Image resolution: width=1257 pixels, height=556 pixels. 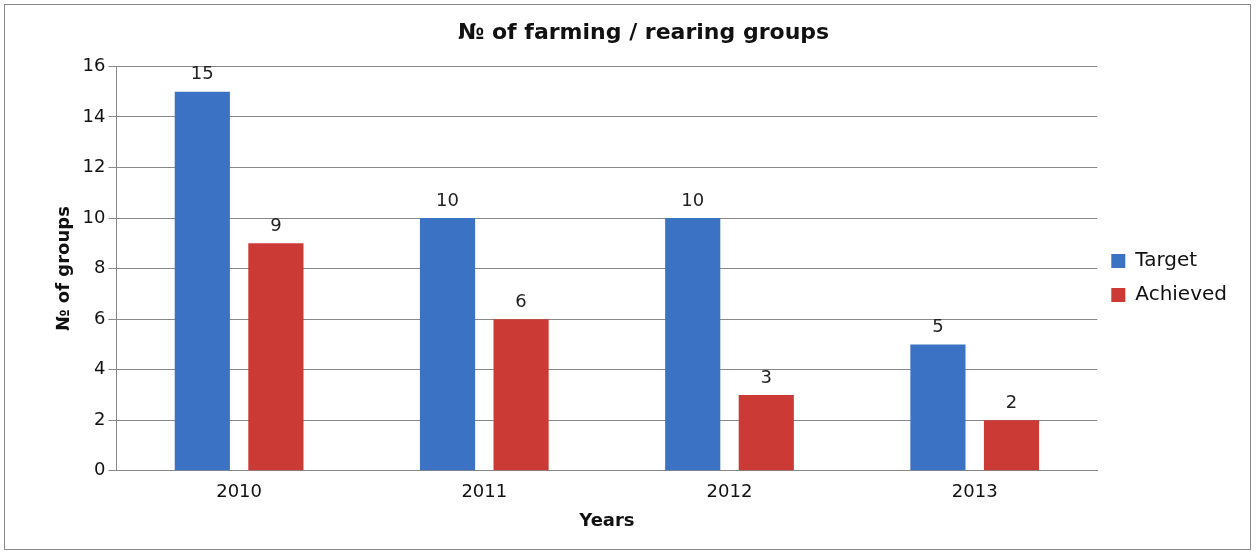 What do you see at coordinates (938, 326) in the screenshot?
I see `data-label: 5` at bounding box center [938, 326].